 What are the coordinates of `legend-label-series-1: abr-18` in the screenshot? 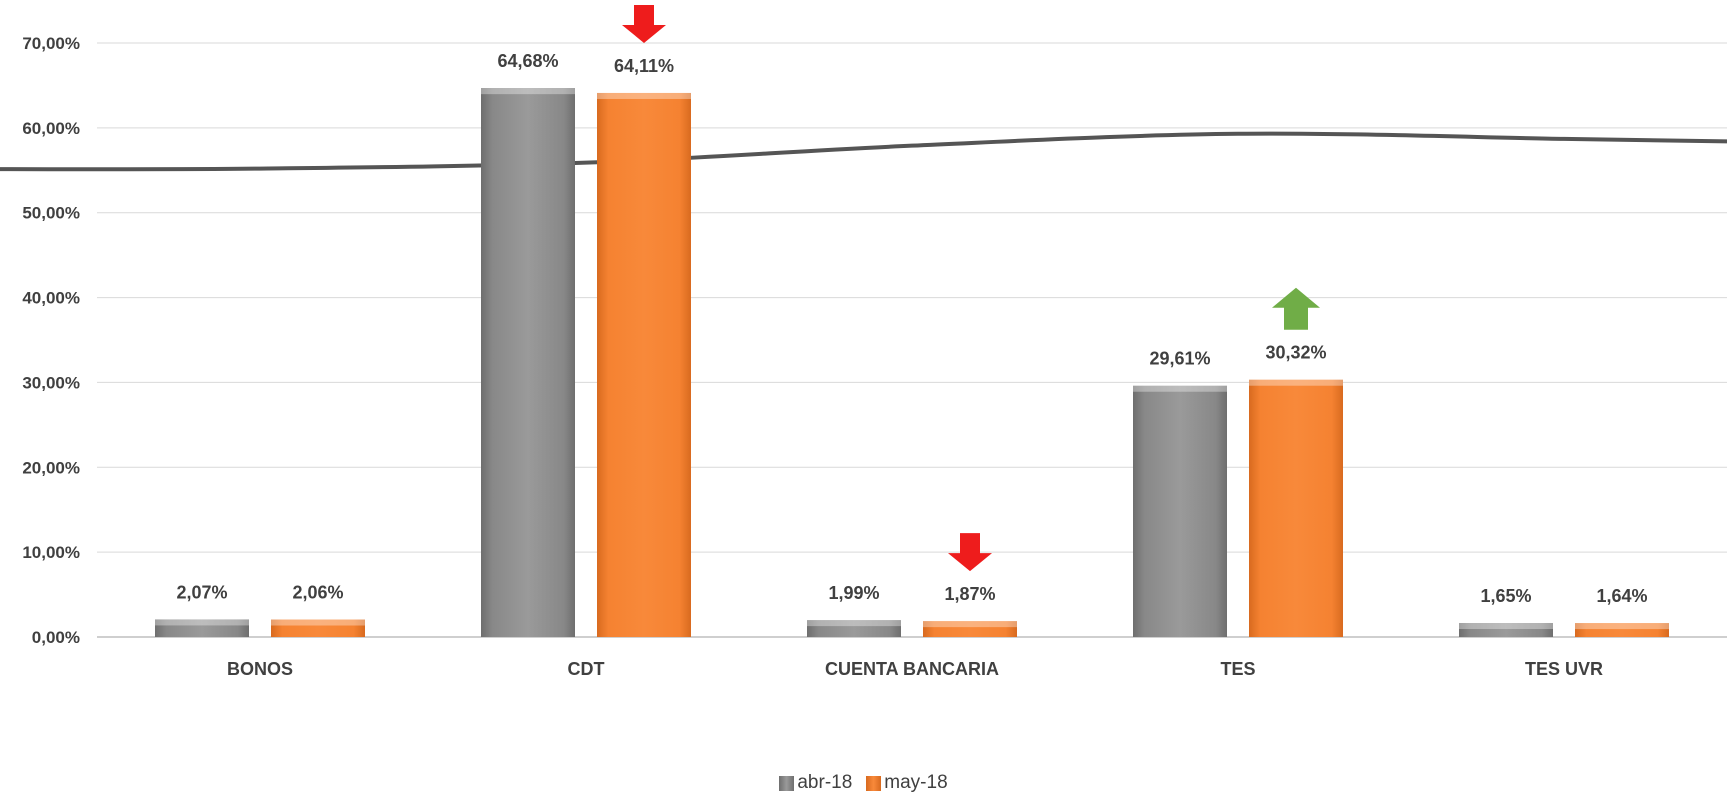 It's located at (825, 782).